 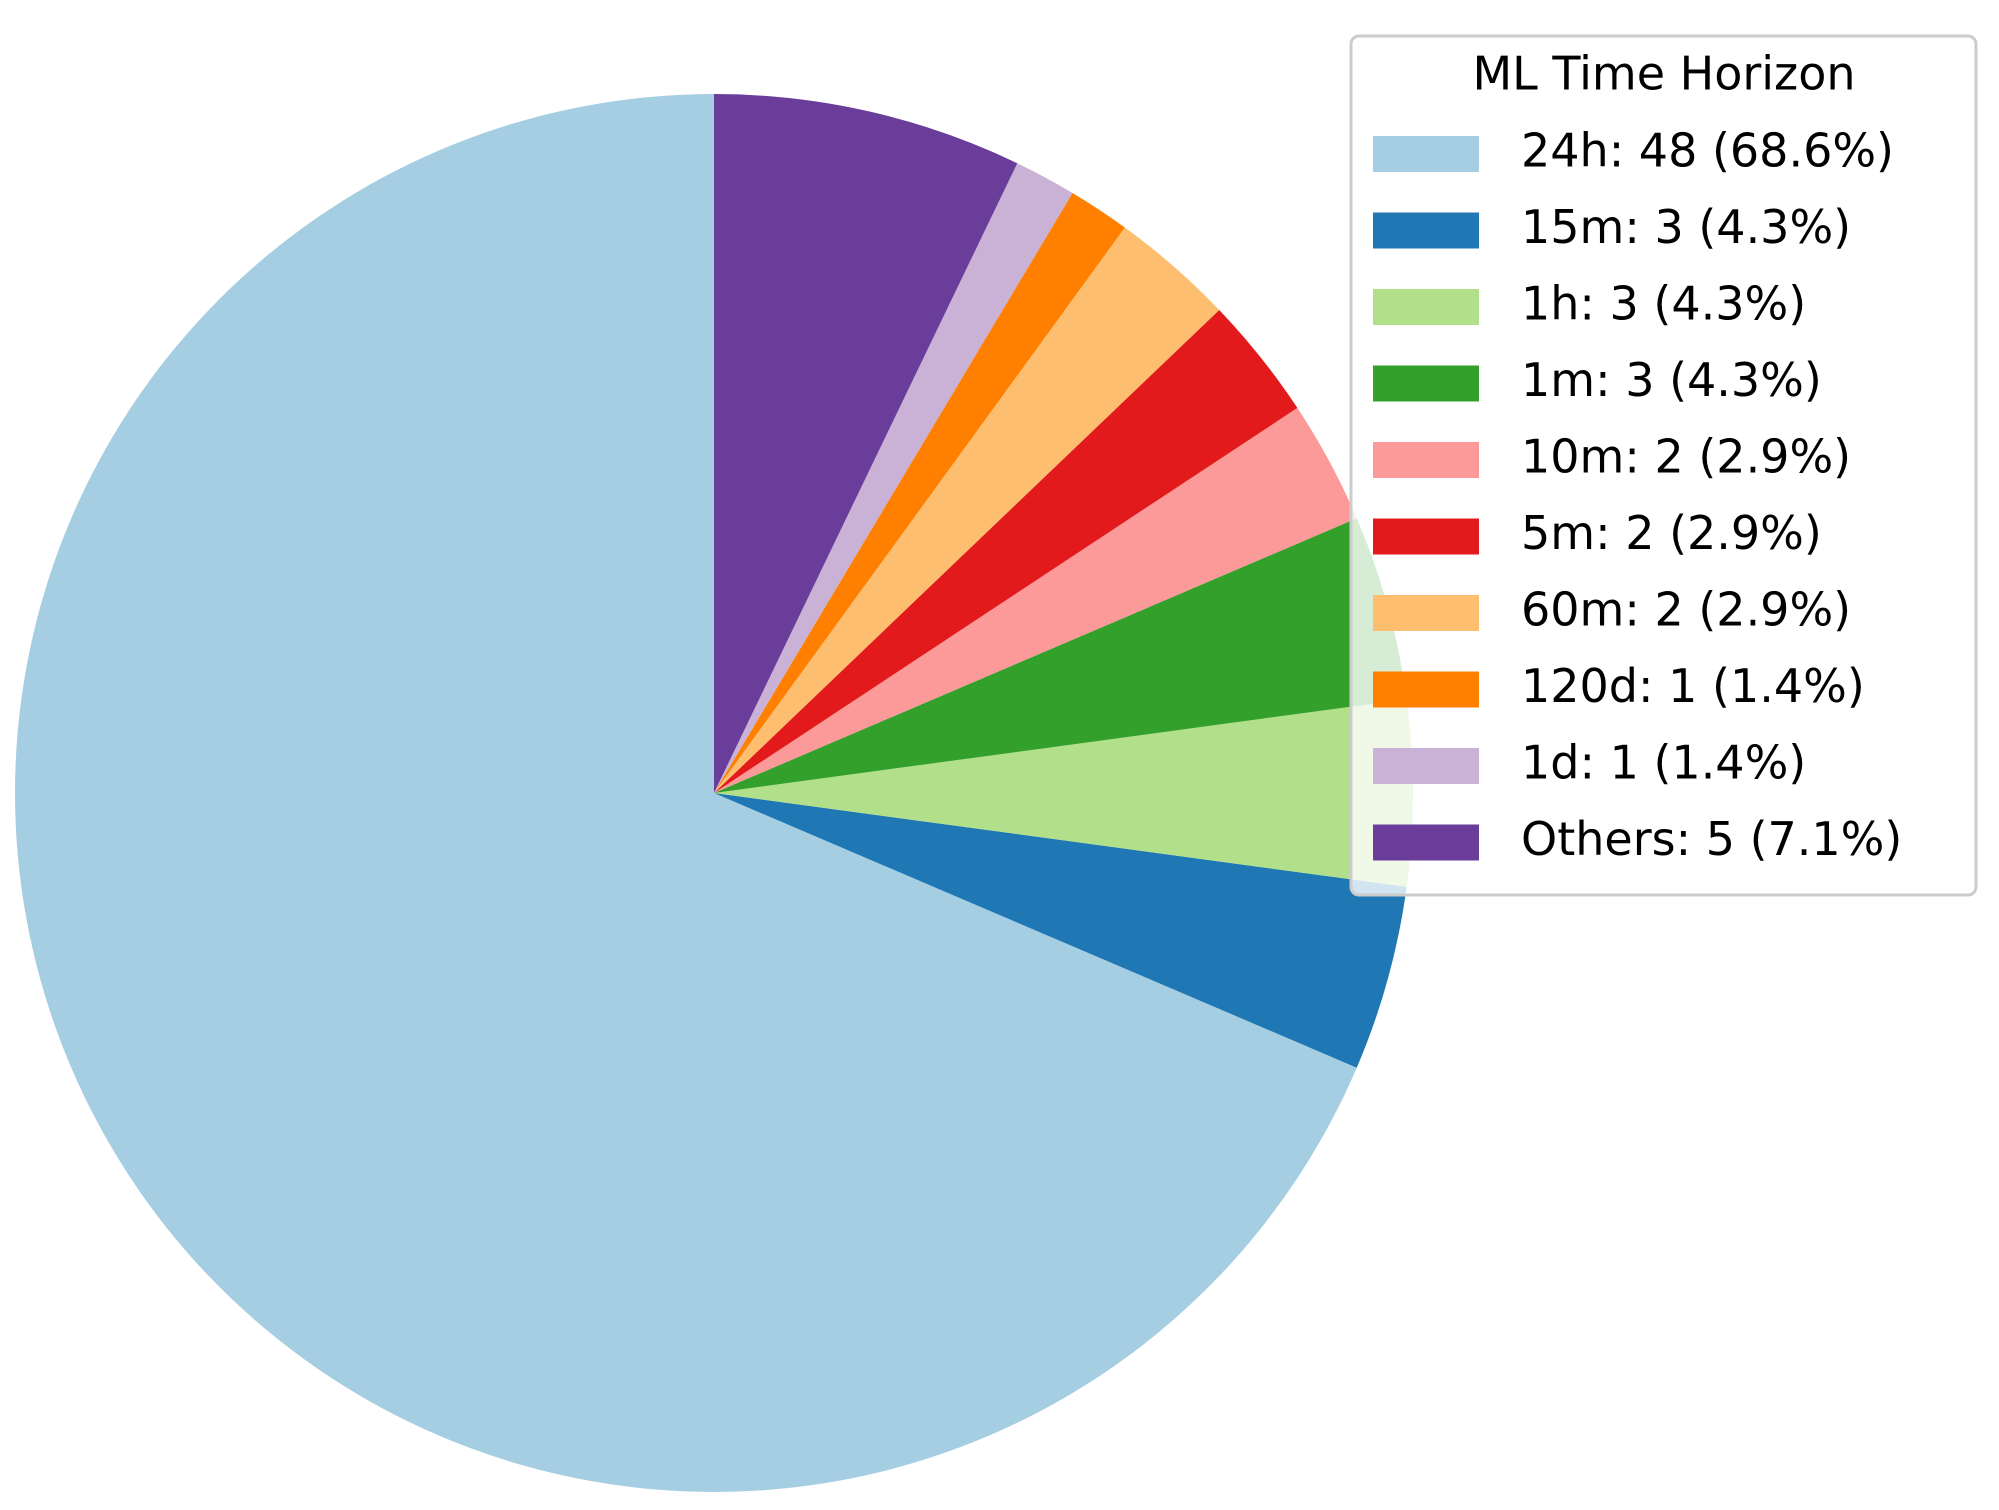 What do you see at coordinates (1686, 610) in the screenshot?
I see `legend-label: 60m: 2 (2.9%)` at bounding box center [1686, 610].